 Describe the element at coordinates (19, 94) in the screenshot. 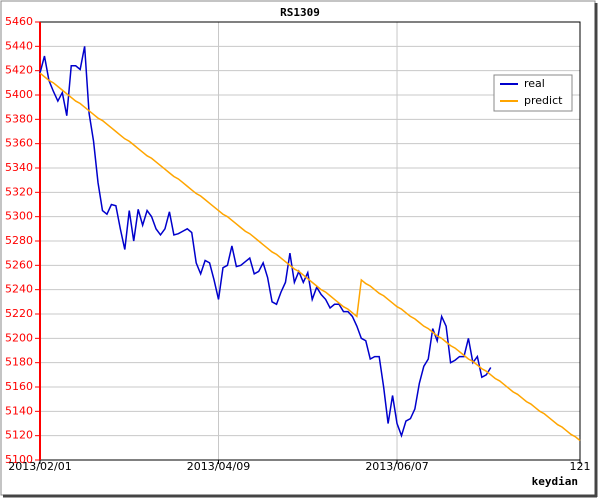

I see `y-tick-label: 5400` at that location.